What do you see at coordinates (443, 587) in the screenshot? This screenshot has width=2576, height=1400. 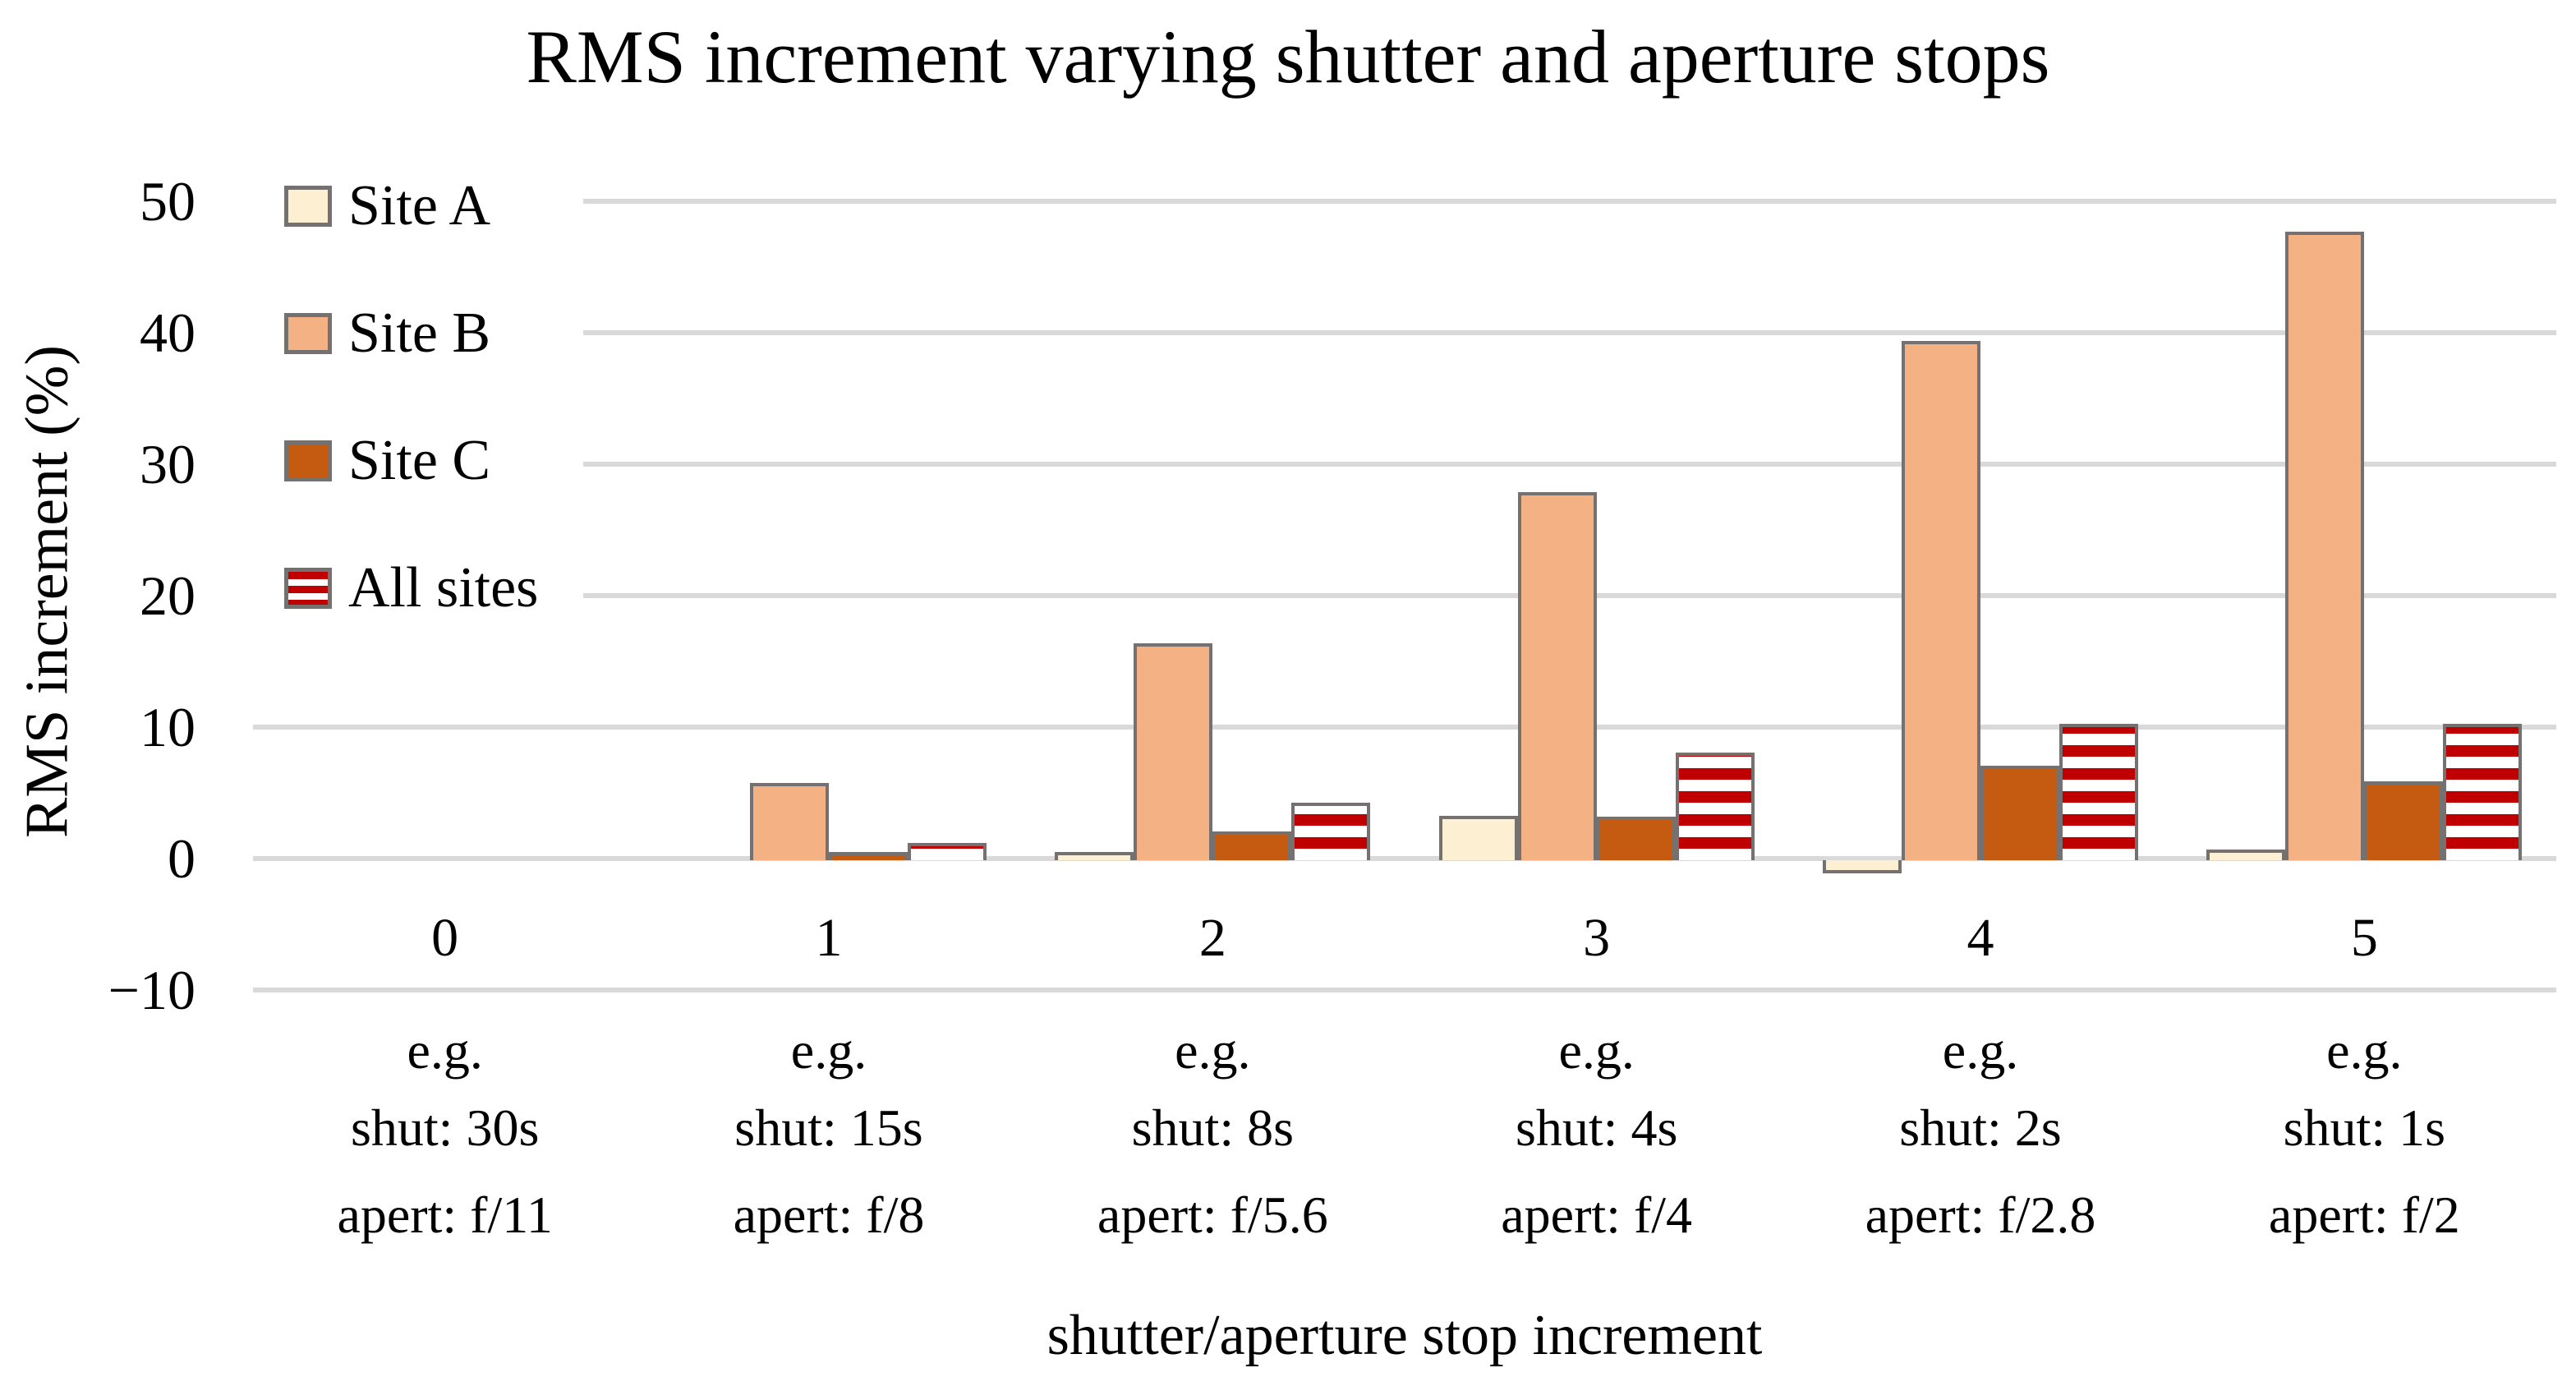 I see `legend-label: All sites` at bounding box center [443, 587].